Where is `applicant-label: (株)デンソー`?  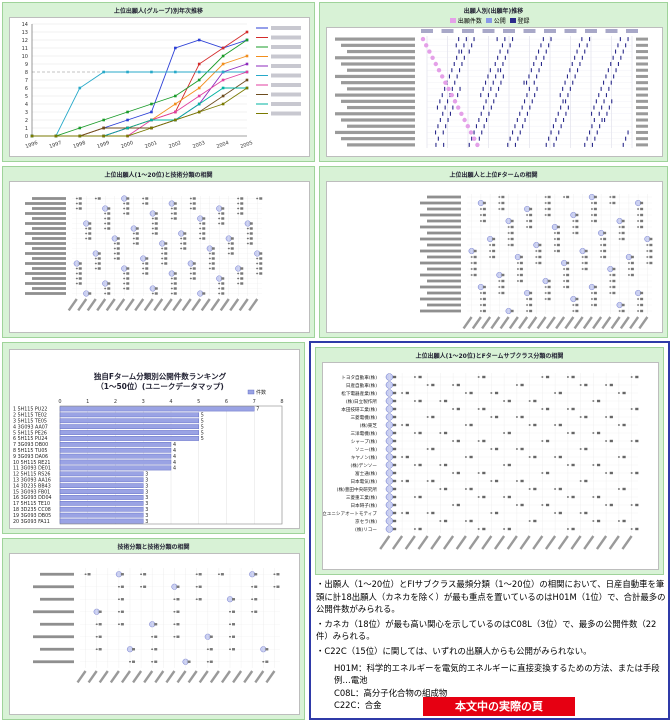
applicant-label: (株)デンソー is located at coordinates (363, 465).